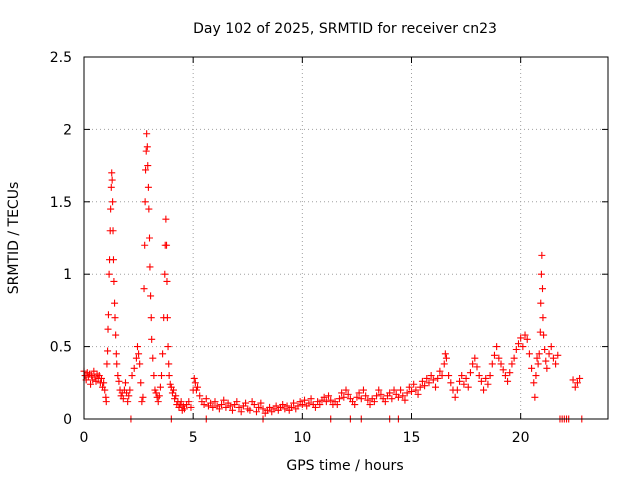 Image resolution: width=640 pixels, height=480 pixels. Describe the element at coordinates (302, 438) in the screenshot. I see `x-tick-label: 10` at that location.